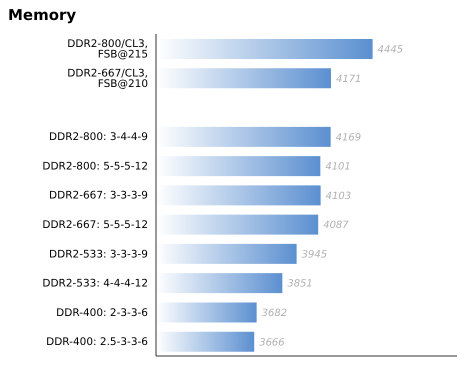 The height and width of the screenshot is (372, 475). What do you see at coordinates (98, 137) in the screenshot?
I see `y-tick-label: DDR2-800: 3-4-4-9` at bounding box center [98, 137].